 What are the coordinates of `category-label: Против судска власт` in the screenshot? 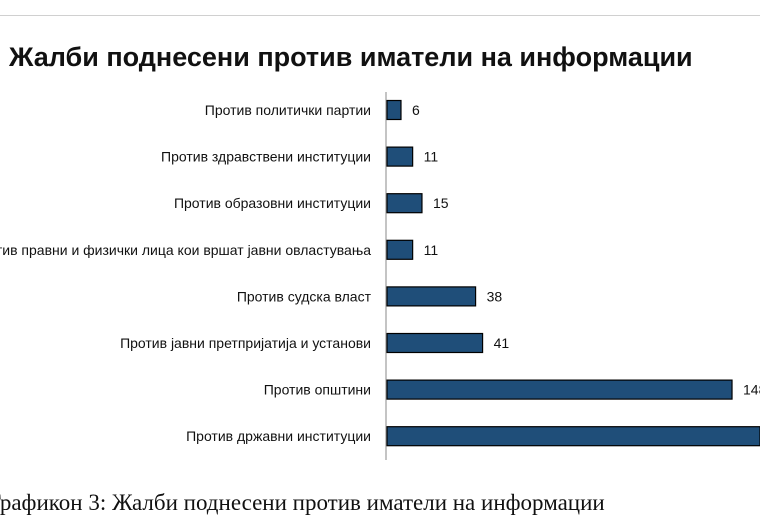 It's located at (304, 296).